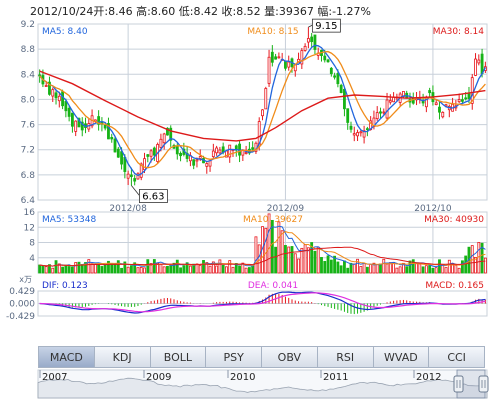 Image resolution: width=494 pixels, height=403 pixels. Describe the element at coordinates (28, 201) in the screenshot. I see `price-tick-label: 6.4` at that location.